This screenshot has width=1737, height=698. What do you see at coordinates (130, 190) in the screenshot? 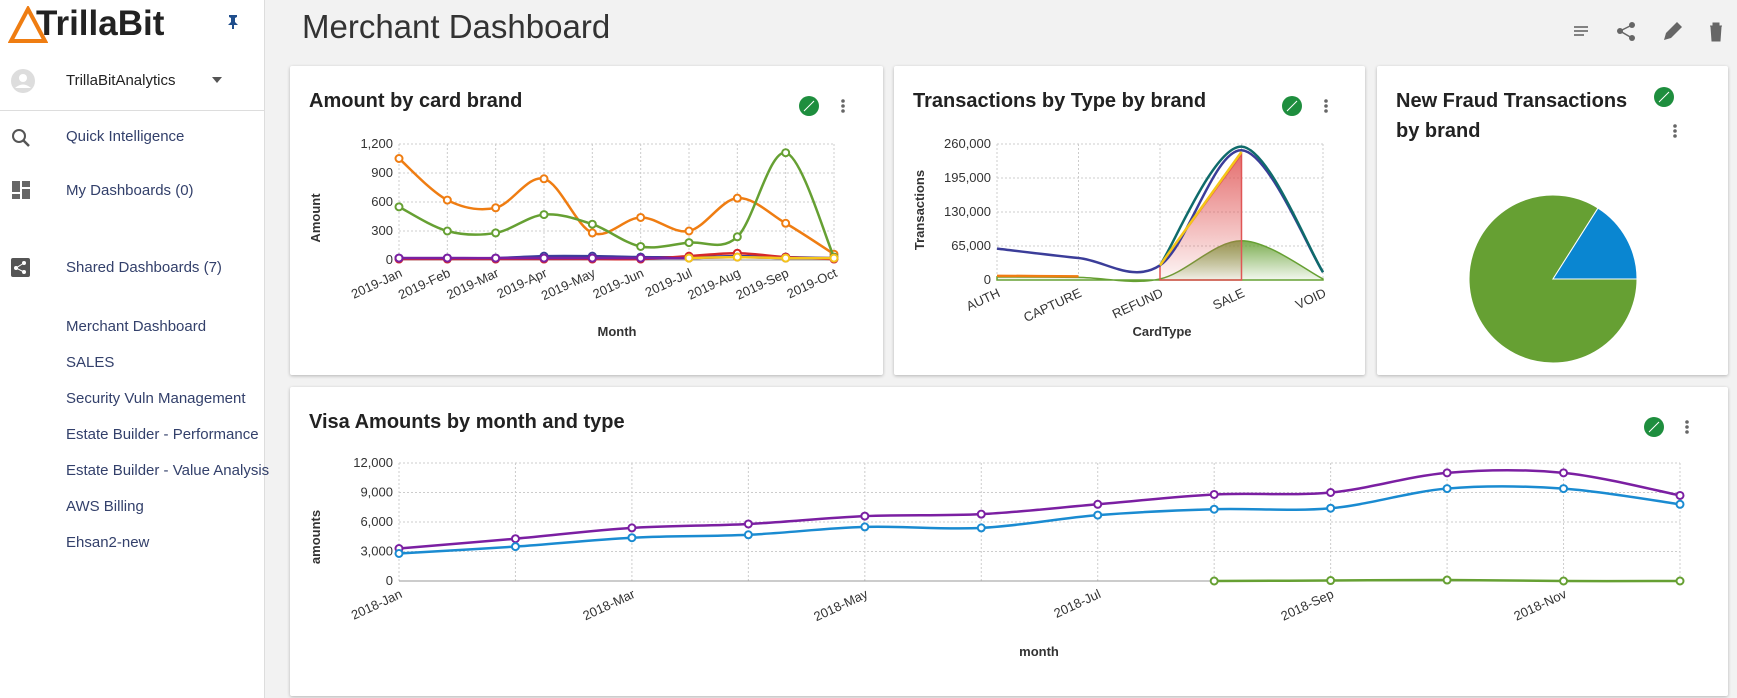
I see `menu-item: My Dashboards (0)` at bounding box center [130, 190].